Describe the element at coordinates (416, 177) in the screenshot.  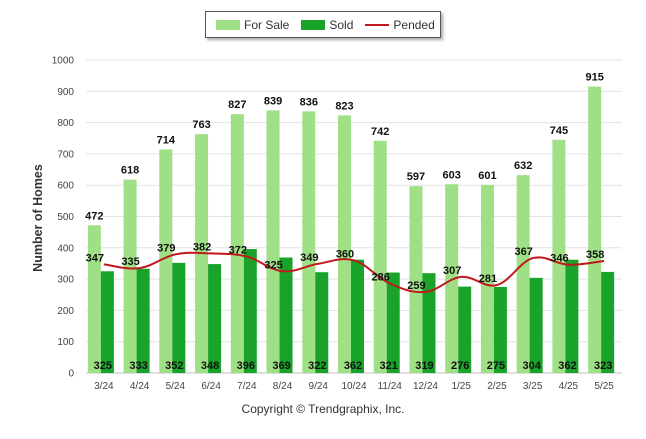
I see `data-label-for-sale: 597` at that location.